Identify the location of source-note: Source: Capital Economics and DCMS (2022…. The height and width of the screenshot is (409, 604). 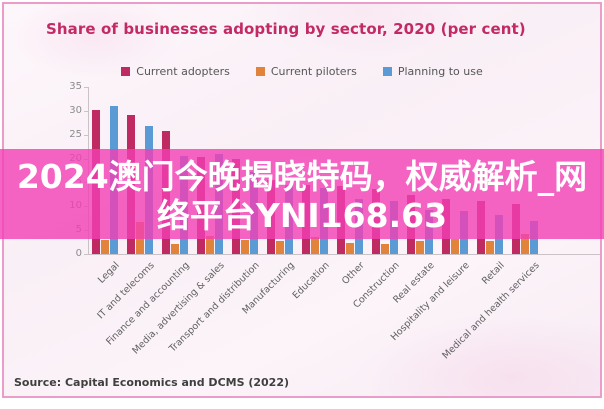
(152, 382).